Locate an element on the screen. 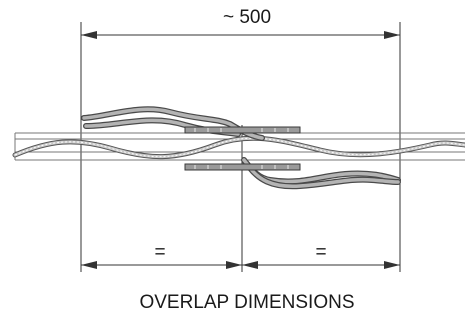  wavy-wire-upper is located at coordinates (238, 147).